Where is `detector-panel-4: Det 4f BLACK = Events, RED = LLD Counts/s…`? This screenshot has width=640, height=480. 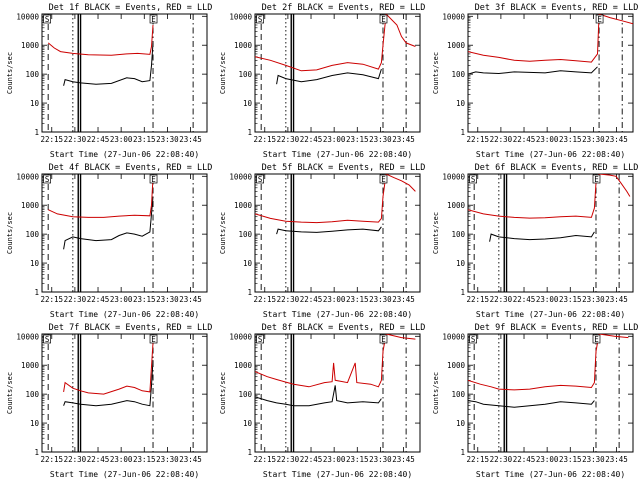
detector-panel-4: Det 4f BLACK = Events, RED = LLD Counts/s… is located at coordinates (106, 240).